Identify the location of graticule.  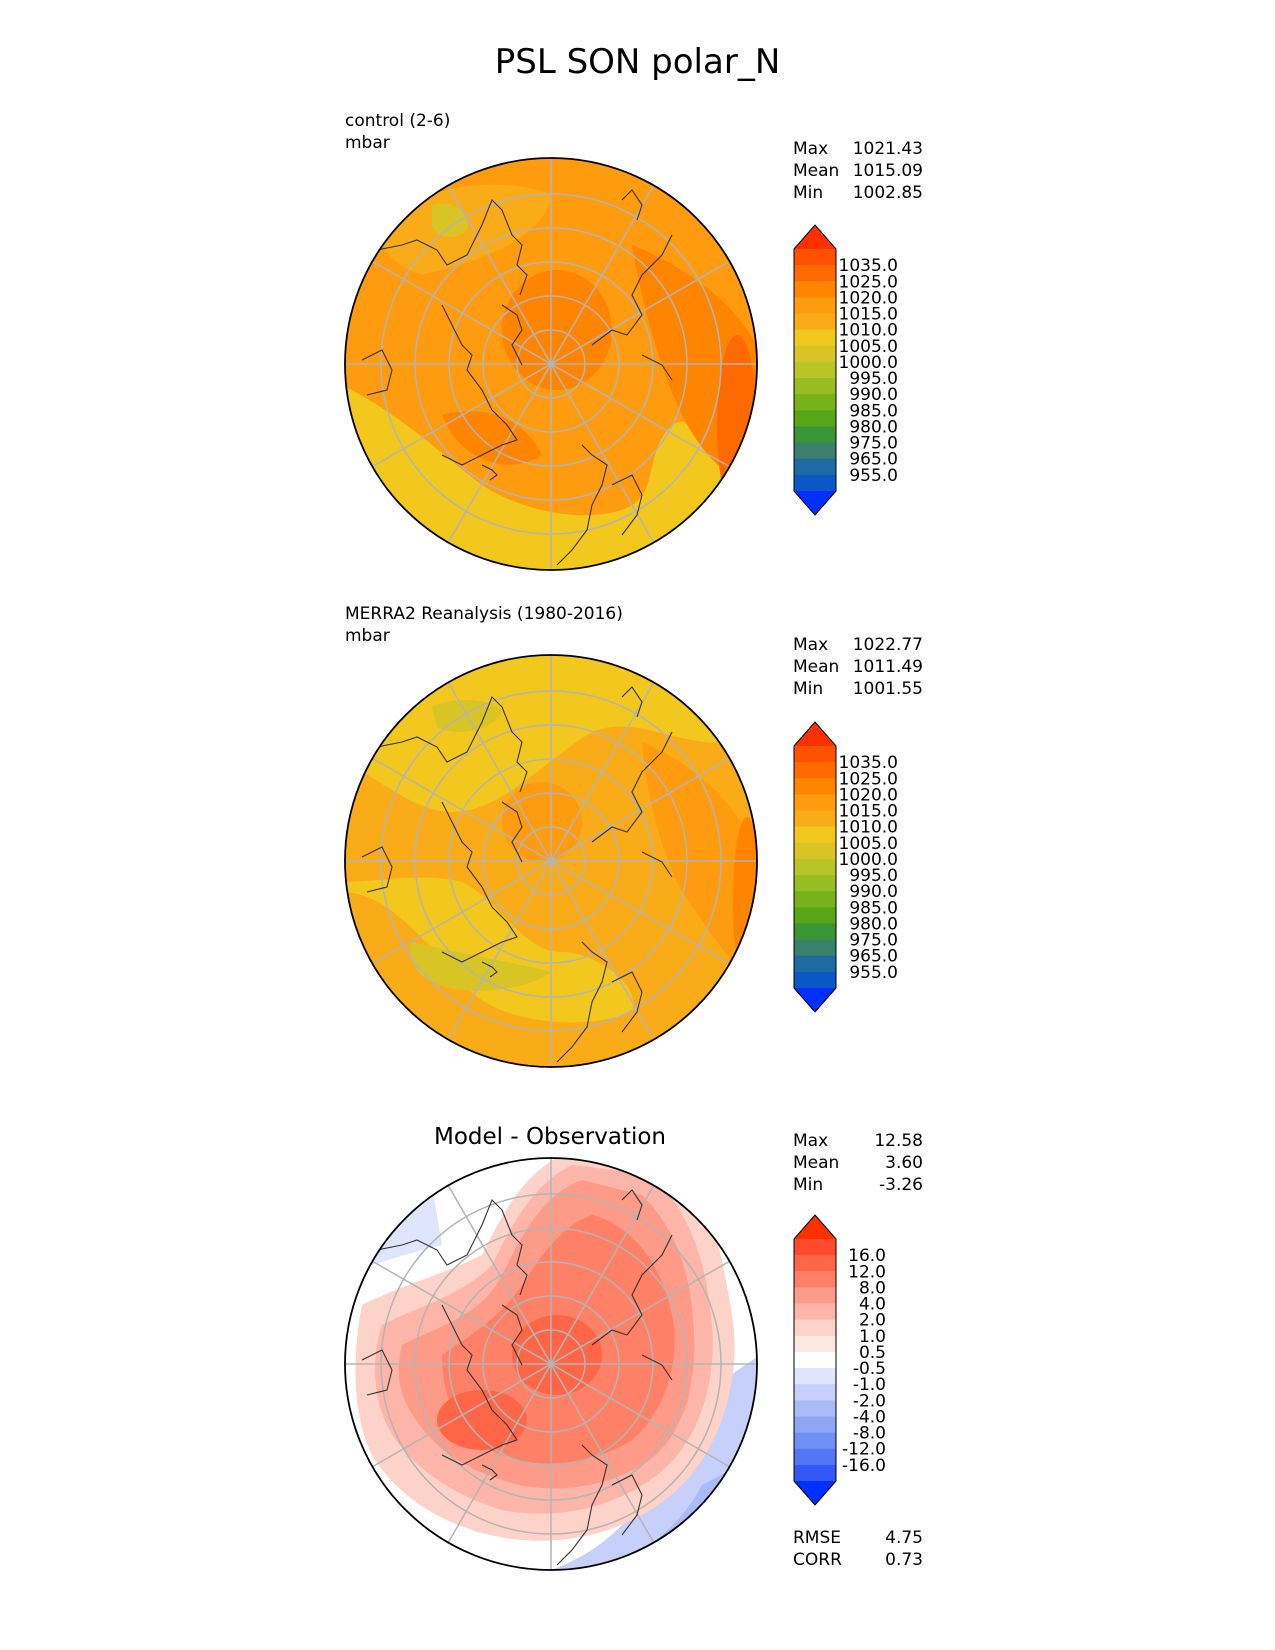
(551, 364).